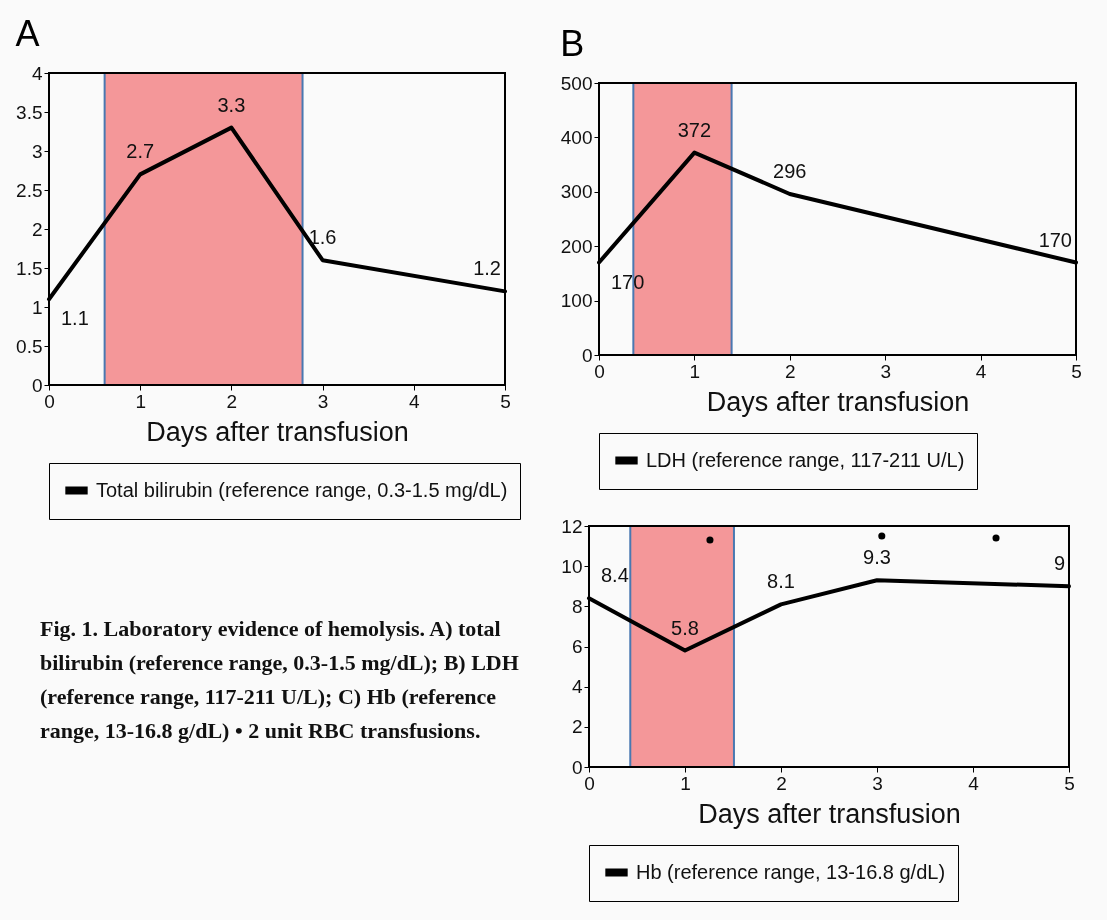  What do you see at coordinates (877, 557) in the screenshot?
I see `data-label: 9.3` at bounding box center [877, 557].